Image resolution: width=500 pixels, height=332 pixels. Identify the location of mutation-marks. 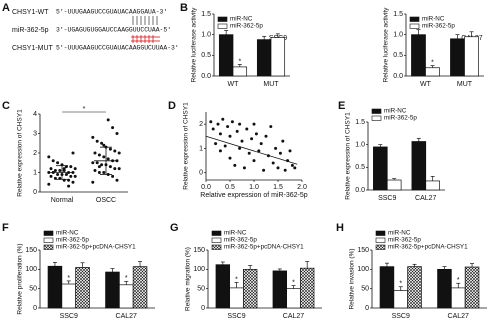
(145, 39).